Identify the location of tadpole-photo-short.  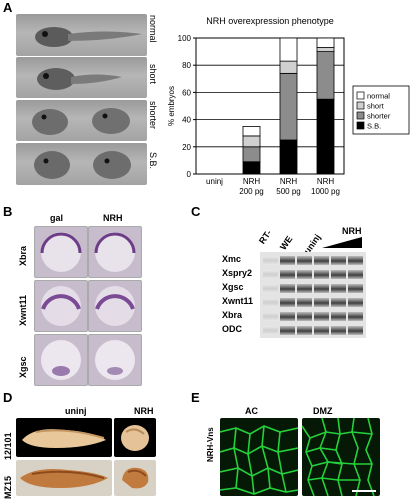
(81, 77).